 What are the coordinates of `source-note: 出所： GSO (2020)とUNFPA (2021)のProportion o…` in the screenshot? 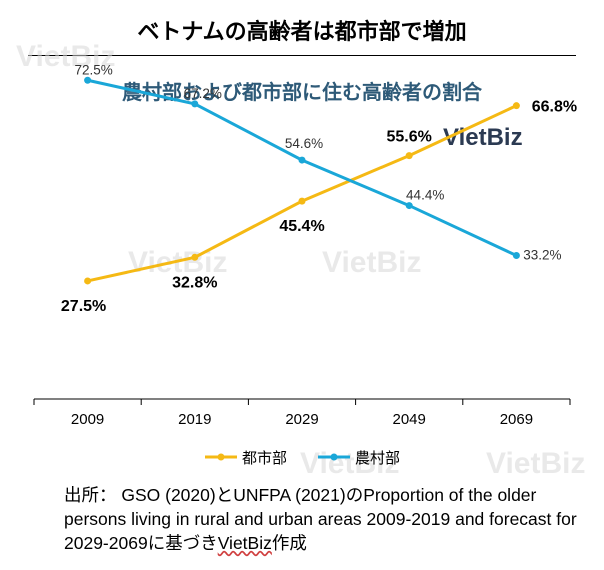 It's located at (324, 519).